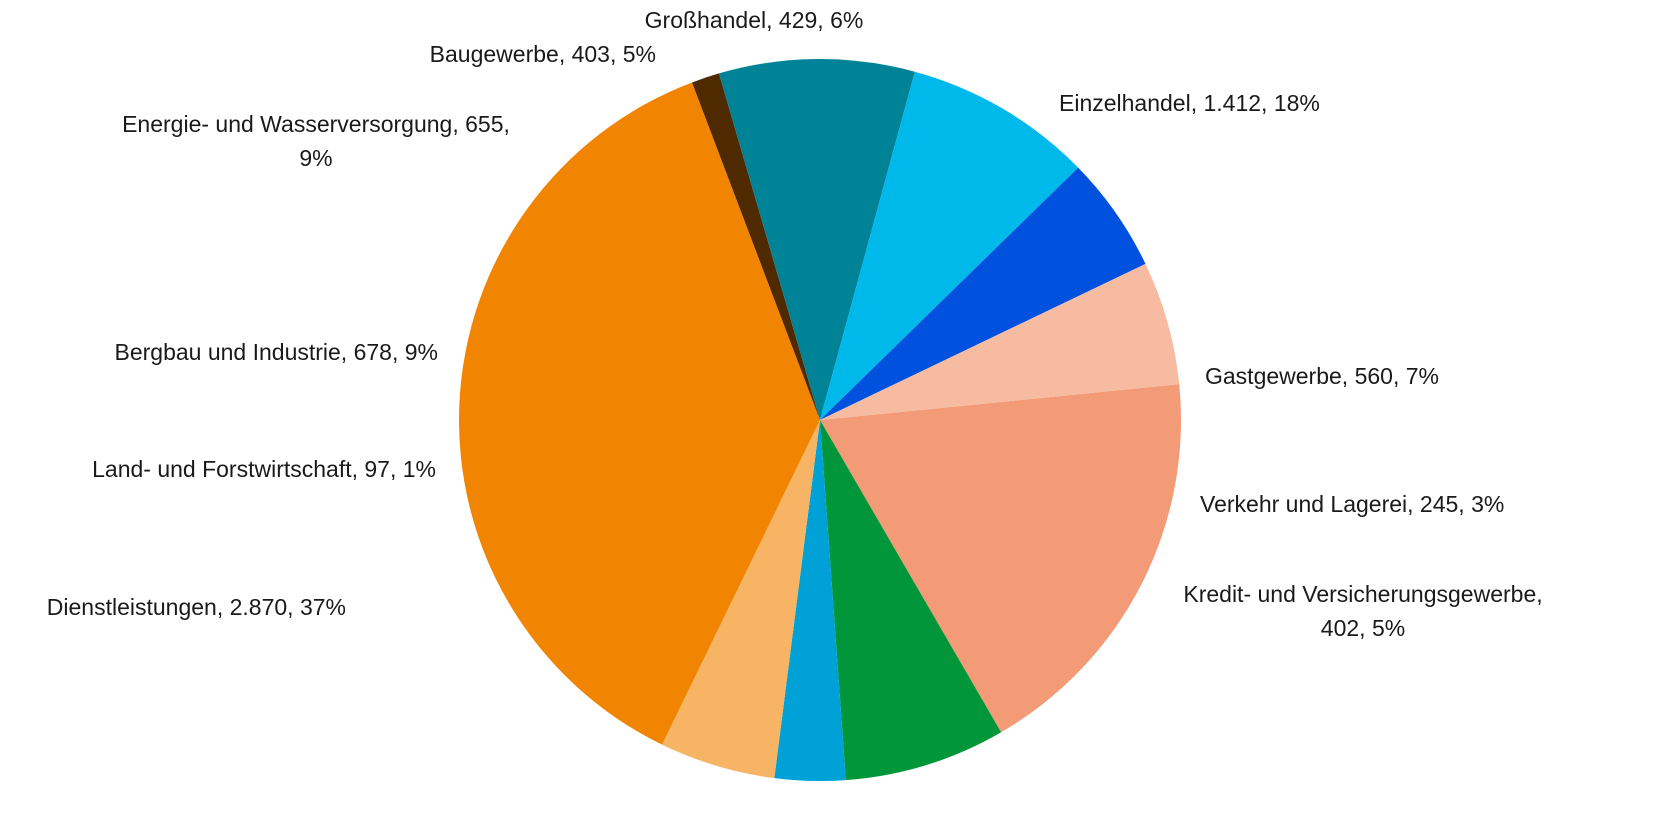 This screenshot has height=829, width=1669. What do you see at coordinates (316, 124) in the screenshot?
I see `slice-label-8-line-1: Energie- und Wasserversorgung, 655,` at bounding box center [316, 124].